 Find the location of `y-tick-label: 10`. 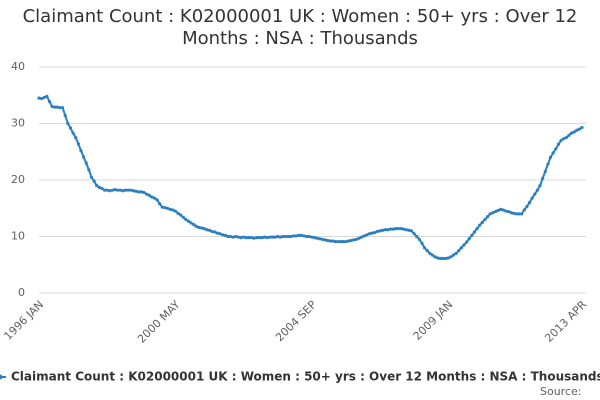

y-tick-label: 10 is located at coordinates (18, 236).